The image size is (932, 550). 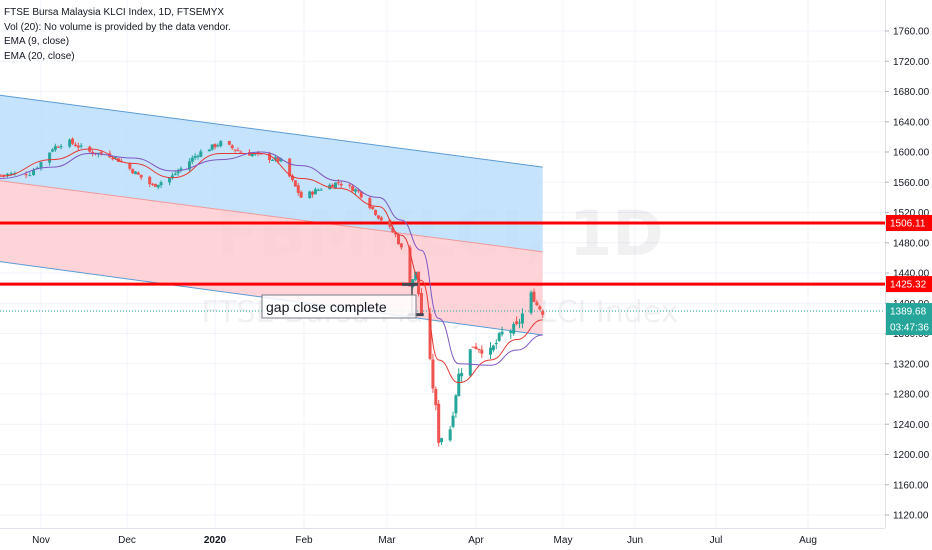 What do you see at coordinates (909, 223) in the screenshot?
I see `hline-label-upper: 1506.11` at bounding box center [909, 223].